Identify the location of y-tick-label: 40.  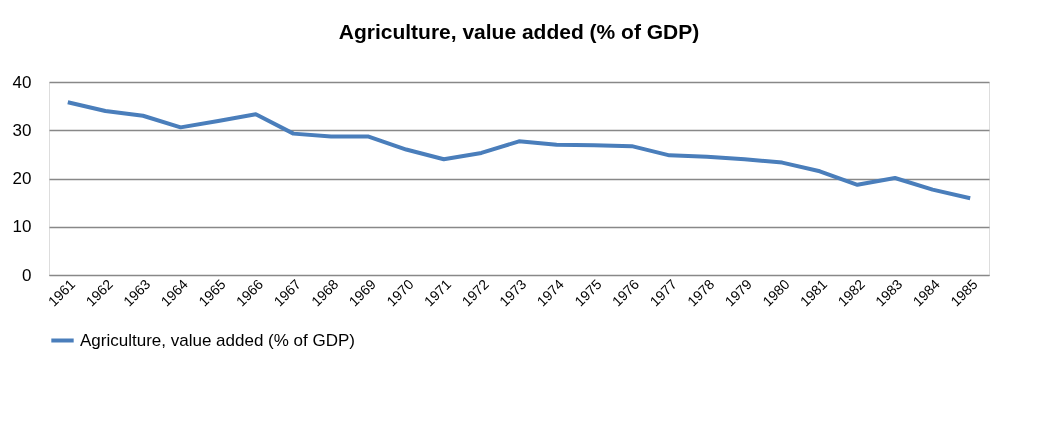
(22, 82).